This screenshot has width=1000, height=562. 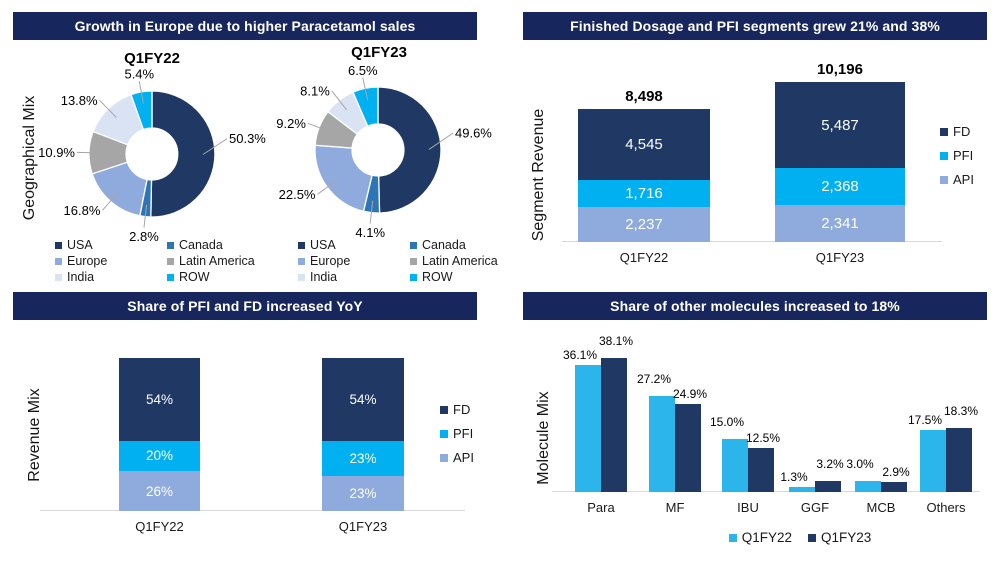 I want to click on series-legend: FD PFI API, so click(x=957, y=155).